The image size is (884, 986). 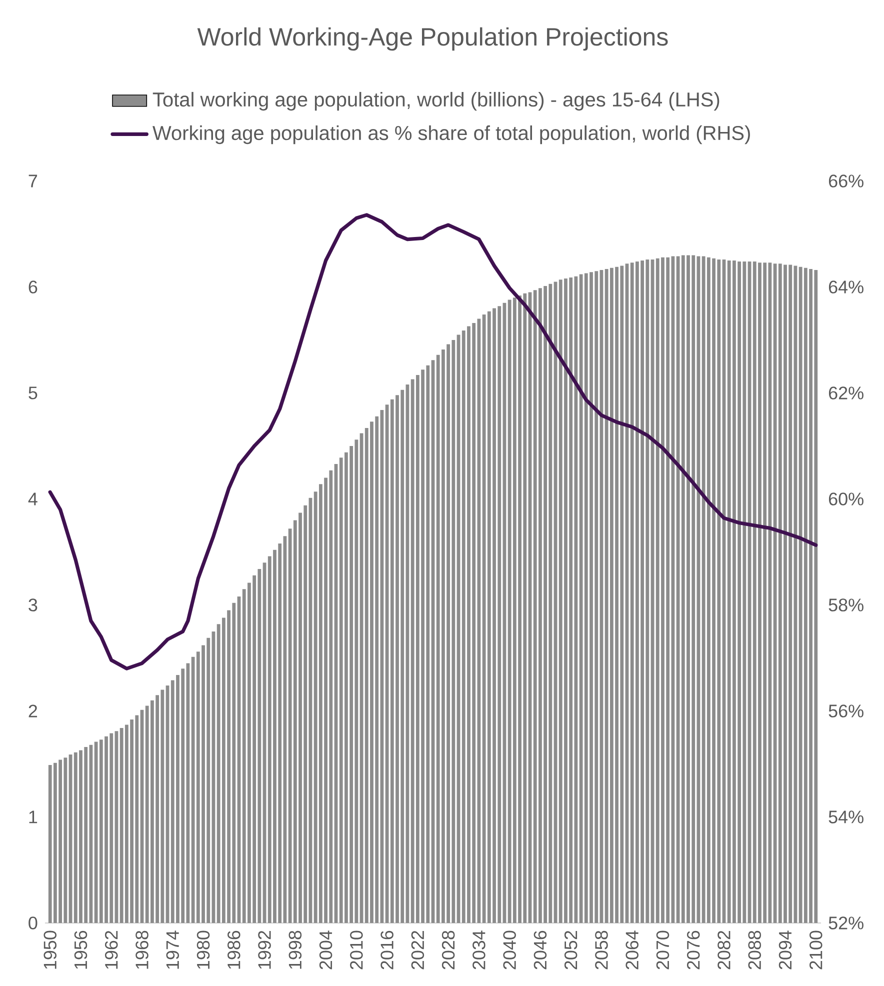 I want to click on x-tick-label: 1980, so click(x=203, y=949).